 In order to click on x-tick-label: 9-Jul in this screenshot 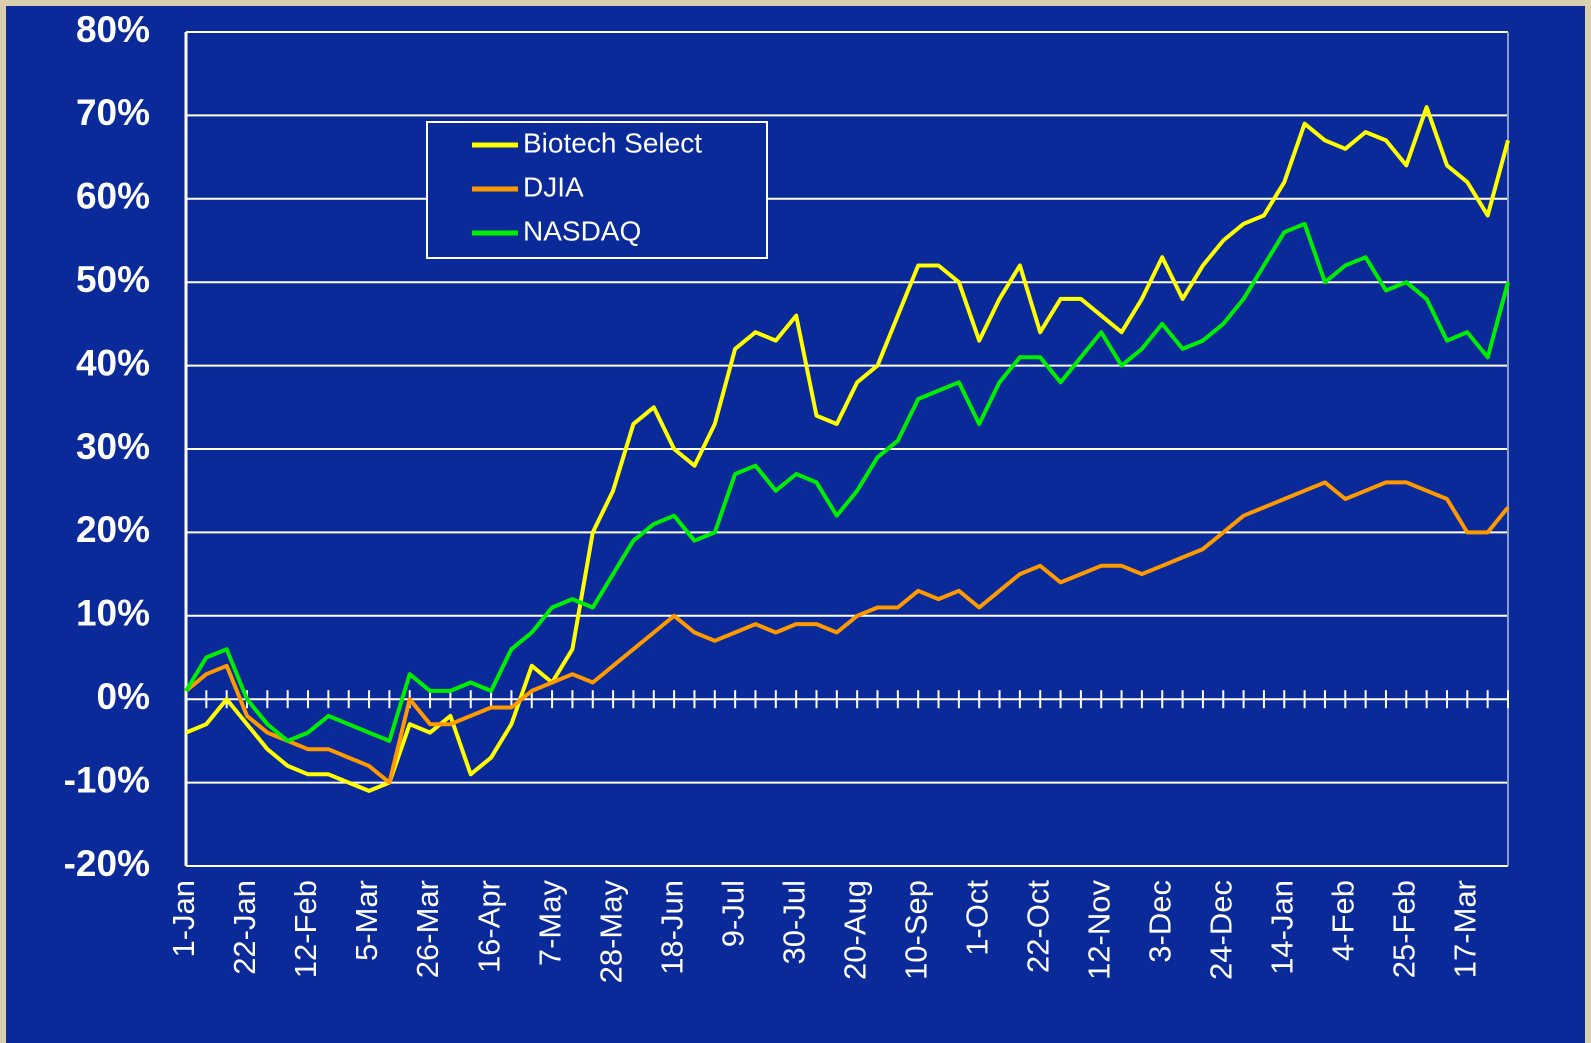, I will do `click(732, 913)`.